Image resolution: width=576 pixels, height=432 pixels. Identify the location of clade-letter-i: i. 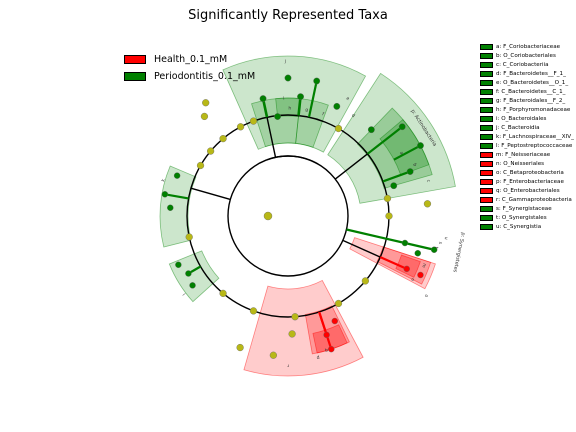
(283, 99).